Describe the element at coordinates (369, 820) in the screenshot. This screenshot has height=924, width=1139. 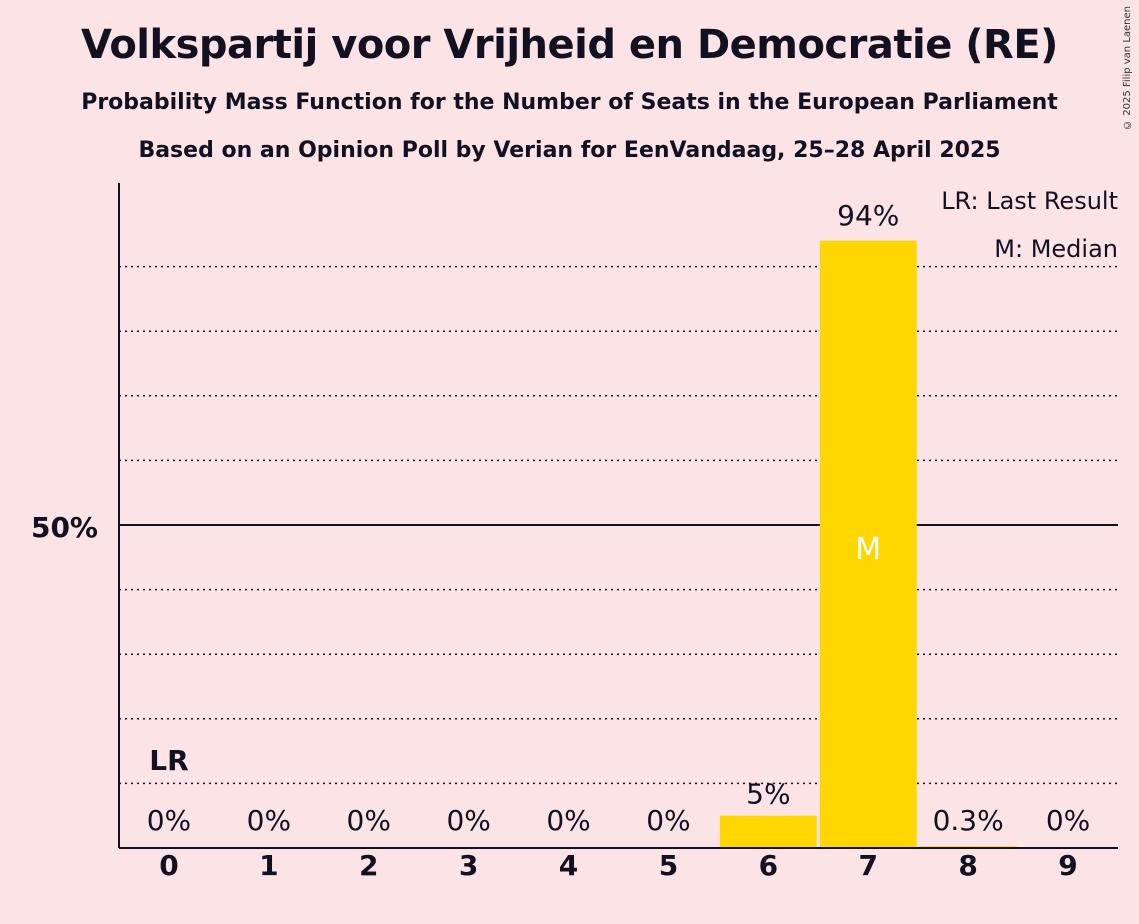
I see `value-label-2: 0%` at that location.